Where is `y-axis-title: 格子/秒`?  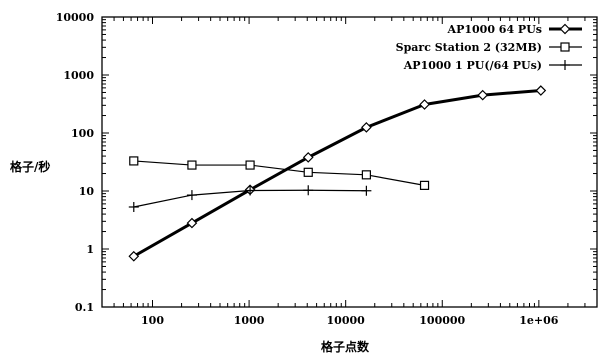
y-axis-title: 格子/秒 is located at coordinates (30, 166).